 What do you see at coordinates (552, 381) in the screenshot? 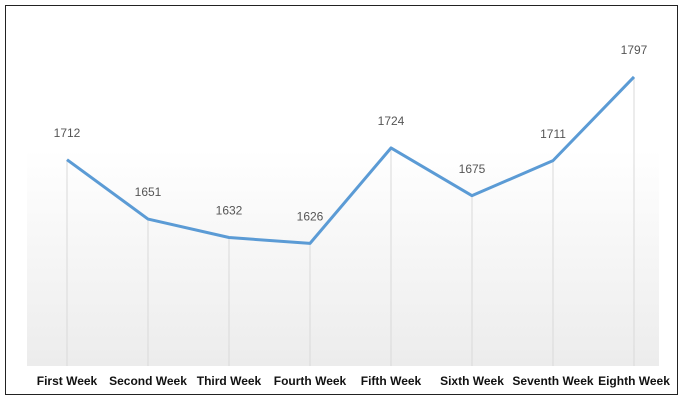
I see `x-tick-label: Seventh Week` at bounding box center [552, 381].